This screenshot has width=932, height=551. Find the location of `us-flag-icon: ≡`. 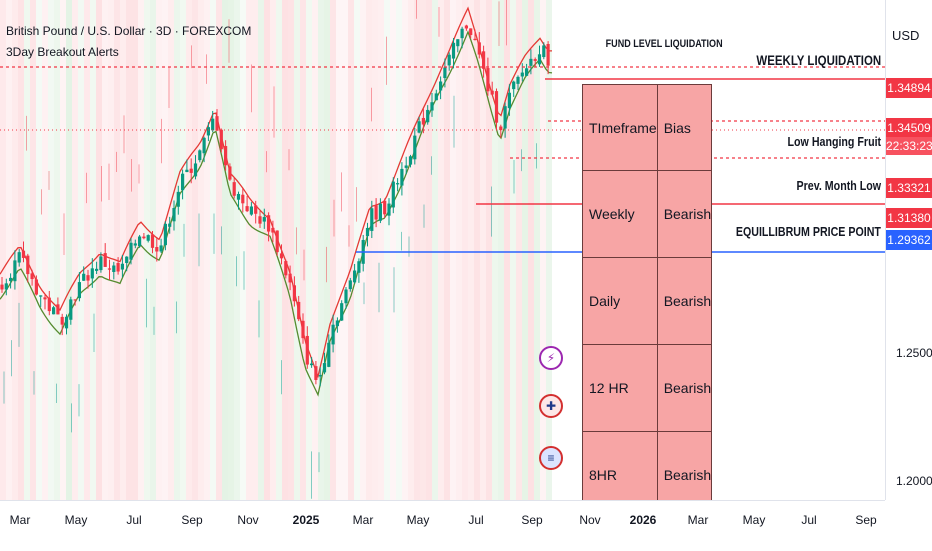

us-flag-icon: ≡ is located at coordinates (551, 458).